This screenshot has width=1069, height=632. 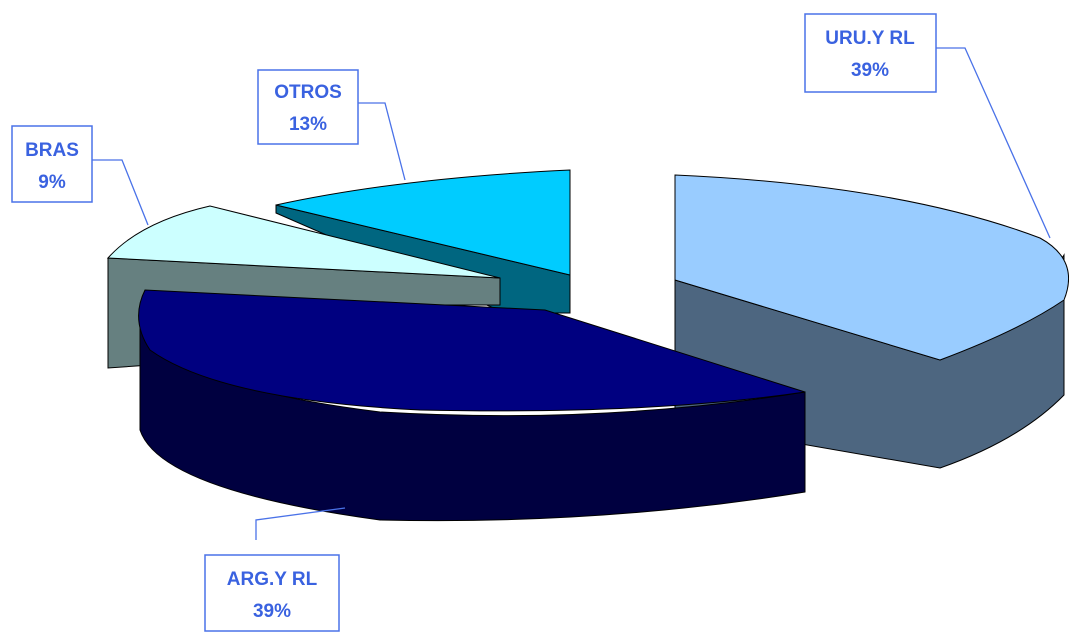 What do you see at coordinates (308, 124) in the screenshot?
I see `label-otros-value: 13%` at bounding box center [308, 124].